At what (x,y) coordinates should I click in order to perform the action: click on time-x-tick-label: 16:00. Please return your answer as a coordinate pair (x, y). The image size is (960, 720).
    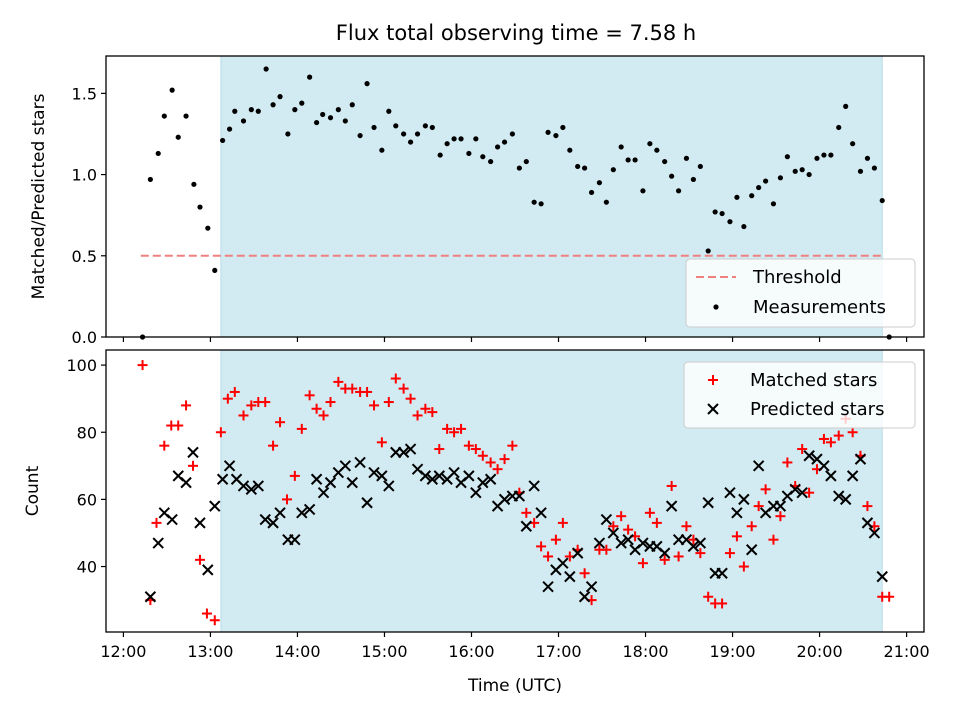
    Looking at the image, I should click on (471, 651).